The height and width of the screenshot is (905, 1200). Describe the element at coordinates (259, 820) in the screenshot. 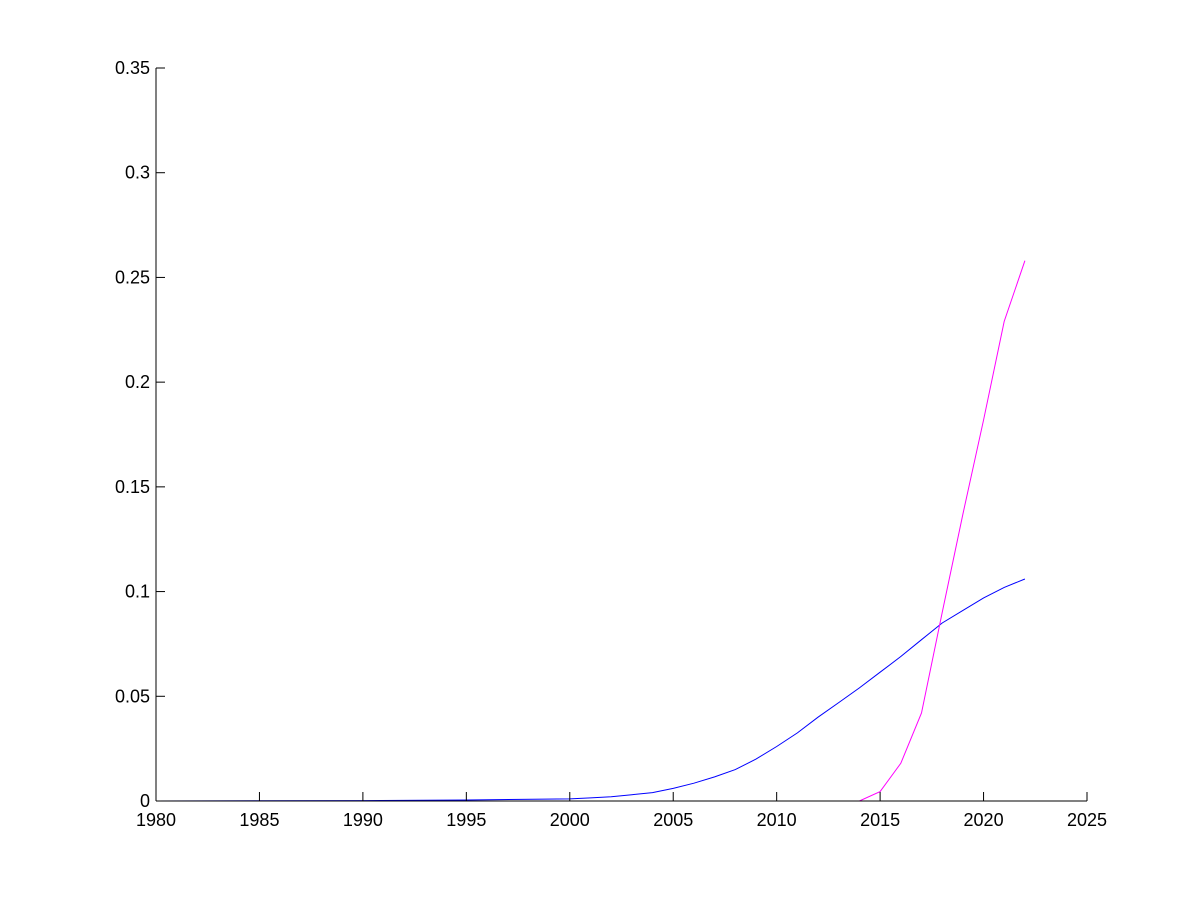

I see `x-tick-label: 1985` at that location.